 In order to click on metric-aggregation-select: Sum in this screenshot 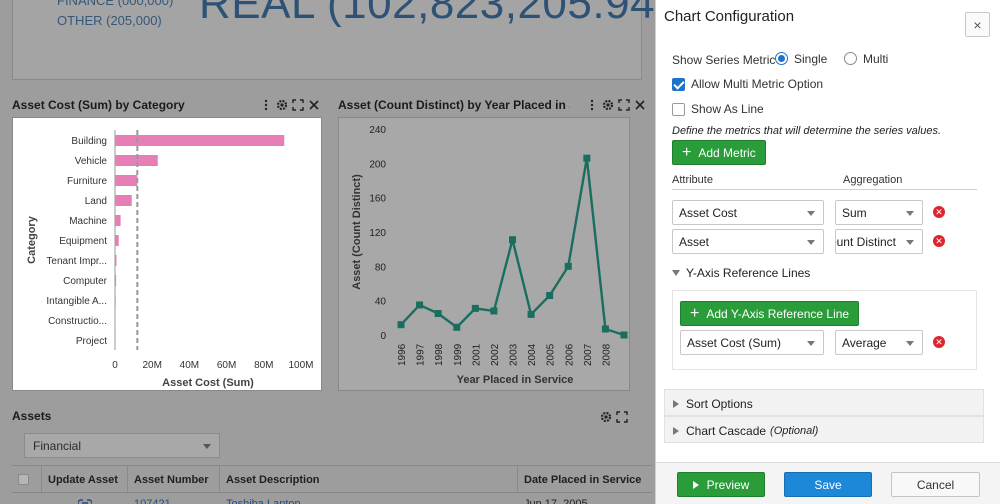, I will do `click(879, 212)`.